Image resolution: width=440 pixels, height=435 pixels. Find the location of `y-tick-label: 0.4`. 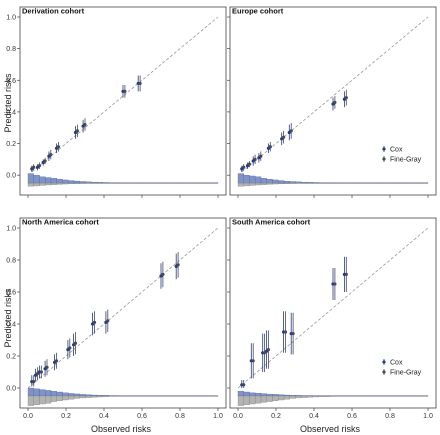

y-tick-label: 0.4 is located at coordinates (11, 112).